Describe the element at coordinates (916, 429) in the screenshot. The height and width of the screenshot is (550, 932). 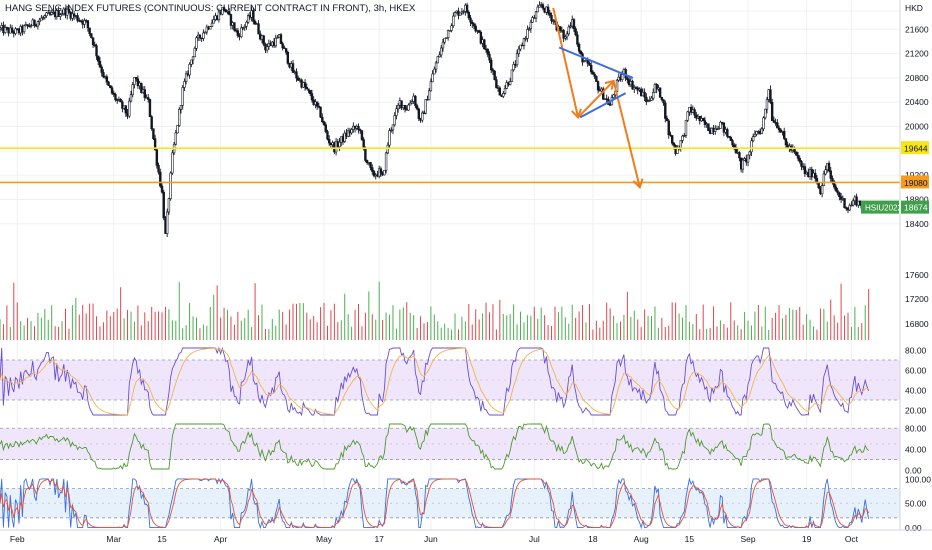
I see `momentum-panel-tick-0: 80.00` at that location.